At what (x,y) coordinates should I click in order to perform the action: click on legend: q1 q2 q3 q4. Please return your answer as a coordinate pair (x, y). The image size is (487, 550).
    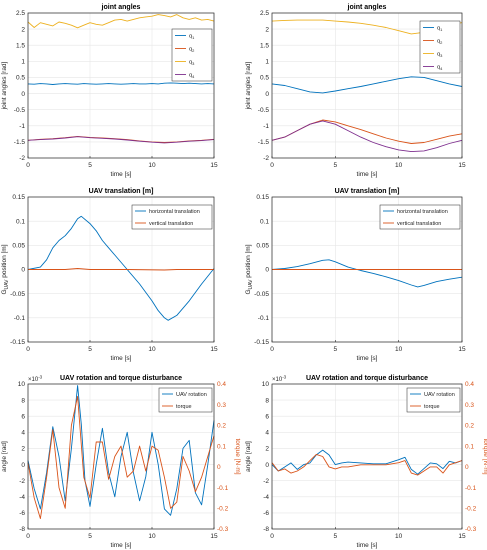
    Looking at the image, I should click on (440, 47).